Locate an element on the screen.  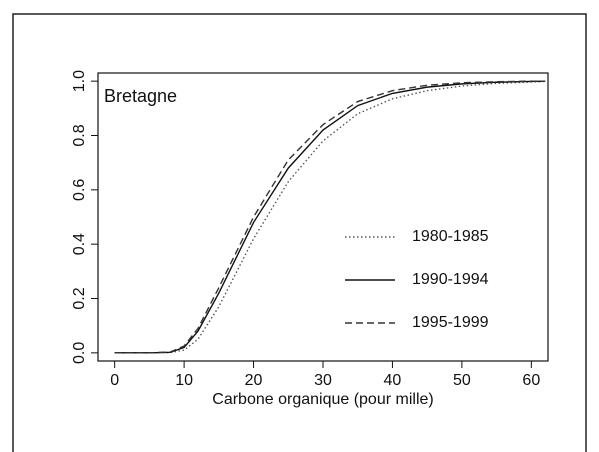
legend-label: 1990-1994 is located at coordinates (450, 279).